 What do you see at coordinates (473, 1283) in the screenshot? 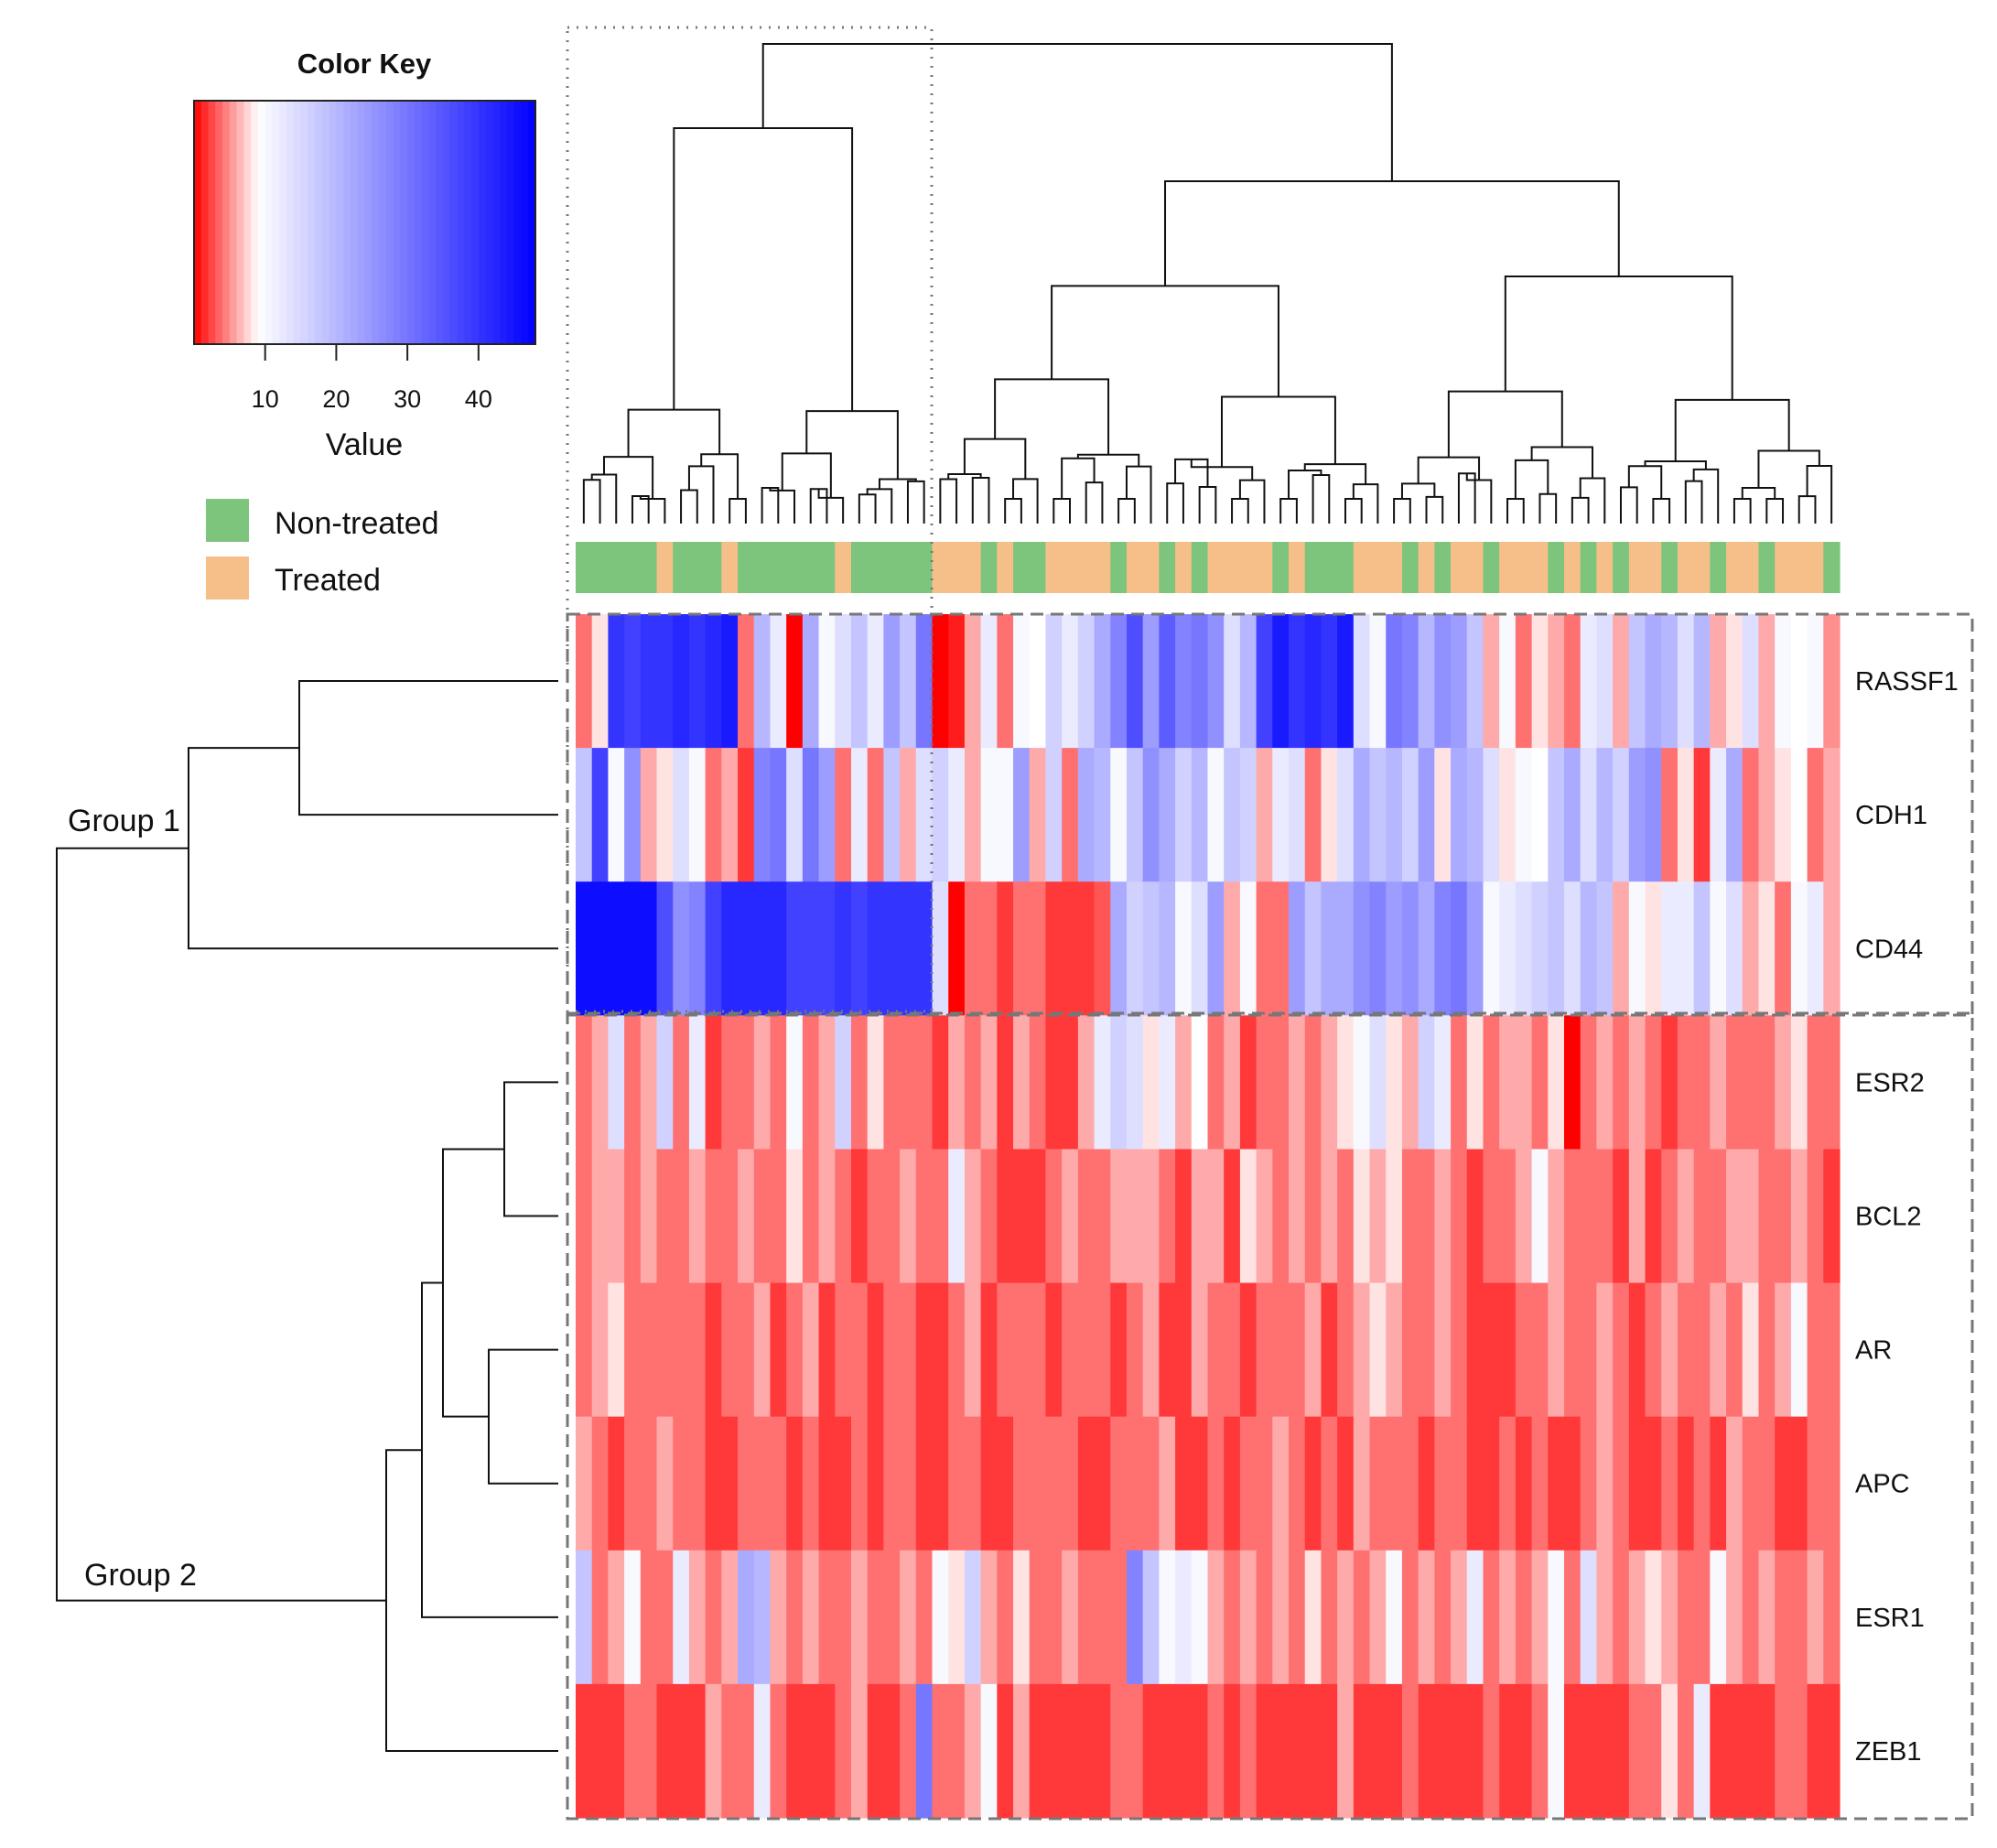
I see `row-dendrogram-branch` at bounding box center [473, 1283].